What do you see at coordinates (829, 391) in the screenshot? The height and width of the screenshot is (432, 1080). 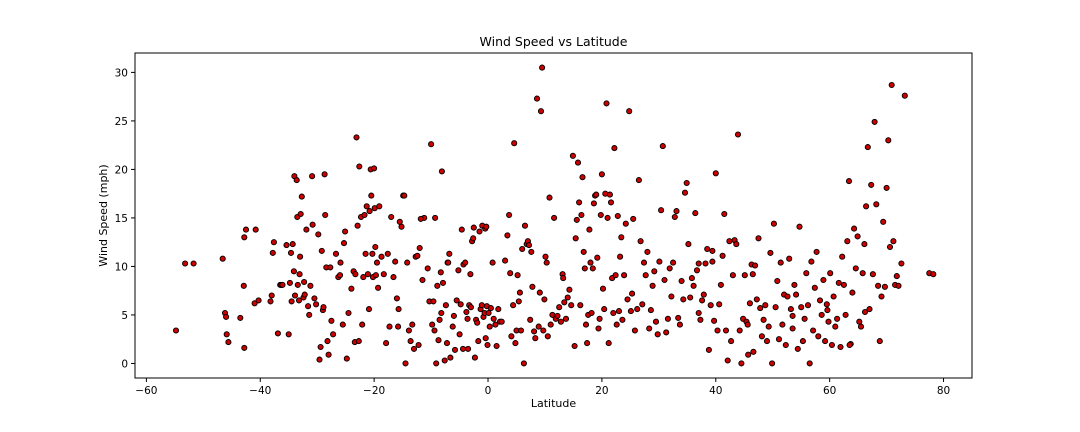 I see `x-tick-label: 60` at bounding box center [829, 391].